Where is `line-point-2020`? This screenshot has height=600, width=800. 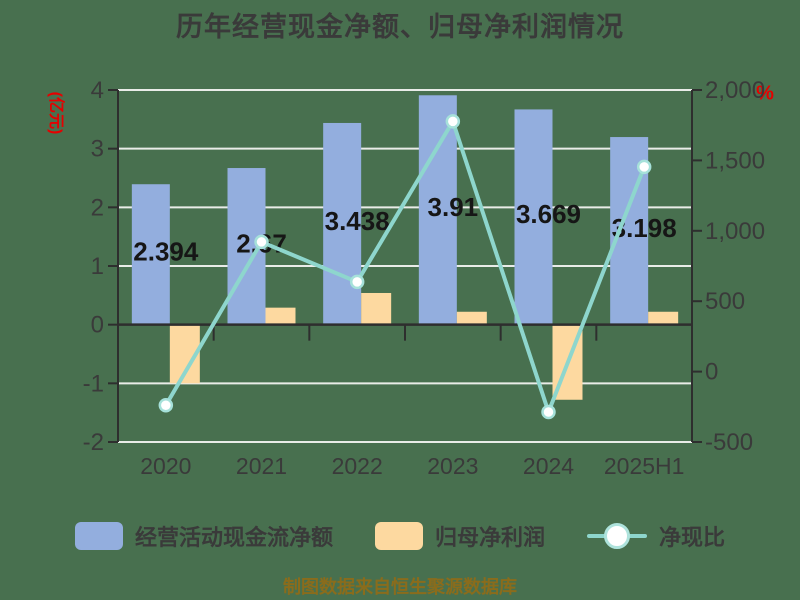 line-point-2020 is located at coordinates (166, 405).